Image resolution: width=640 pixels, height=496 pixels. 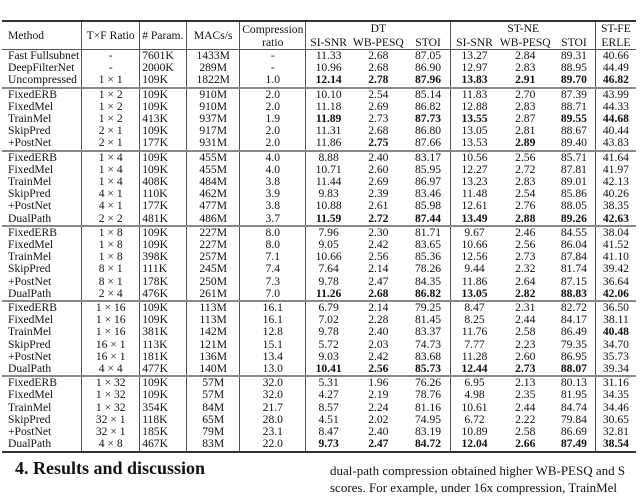 What do you see at coordinates (474, 106) in the screenshot?
I see `cell-ne-si-snr: 12.88` at bounding box center [474, 106].